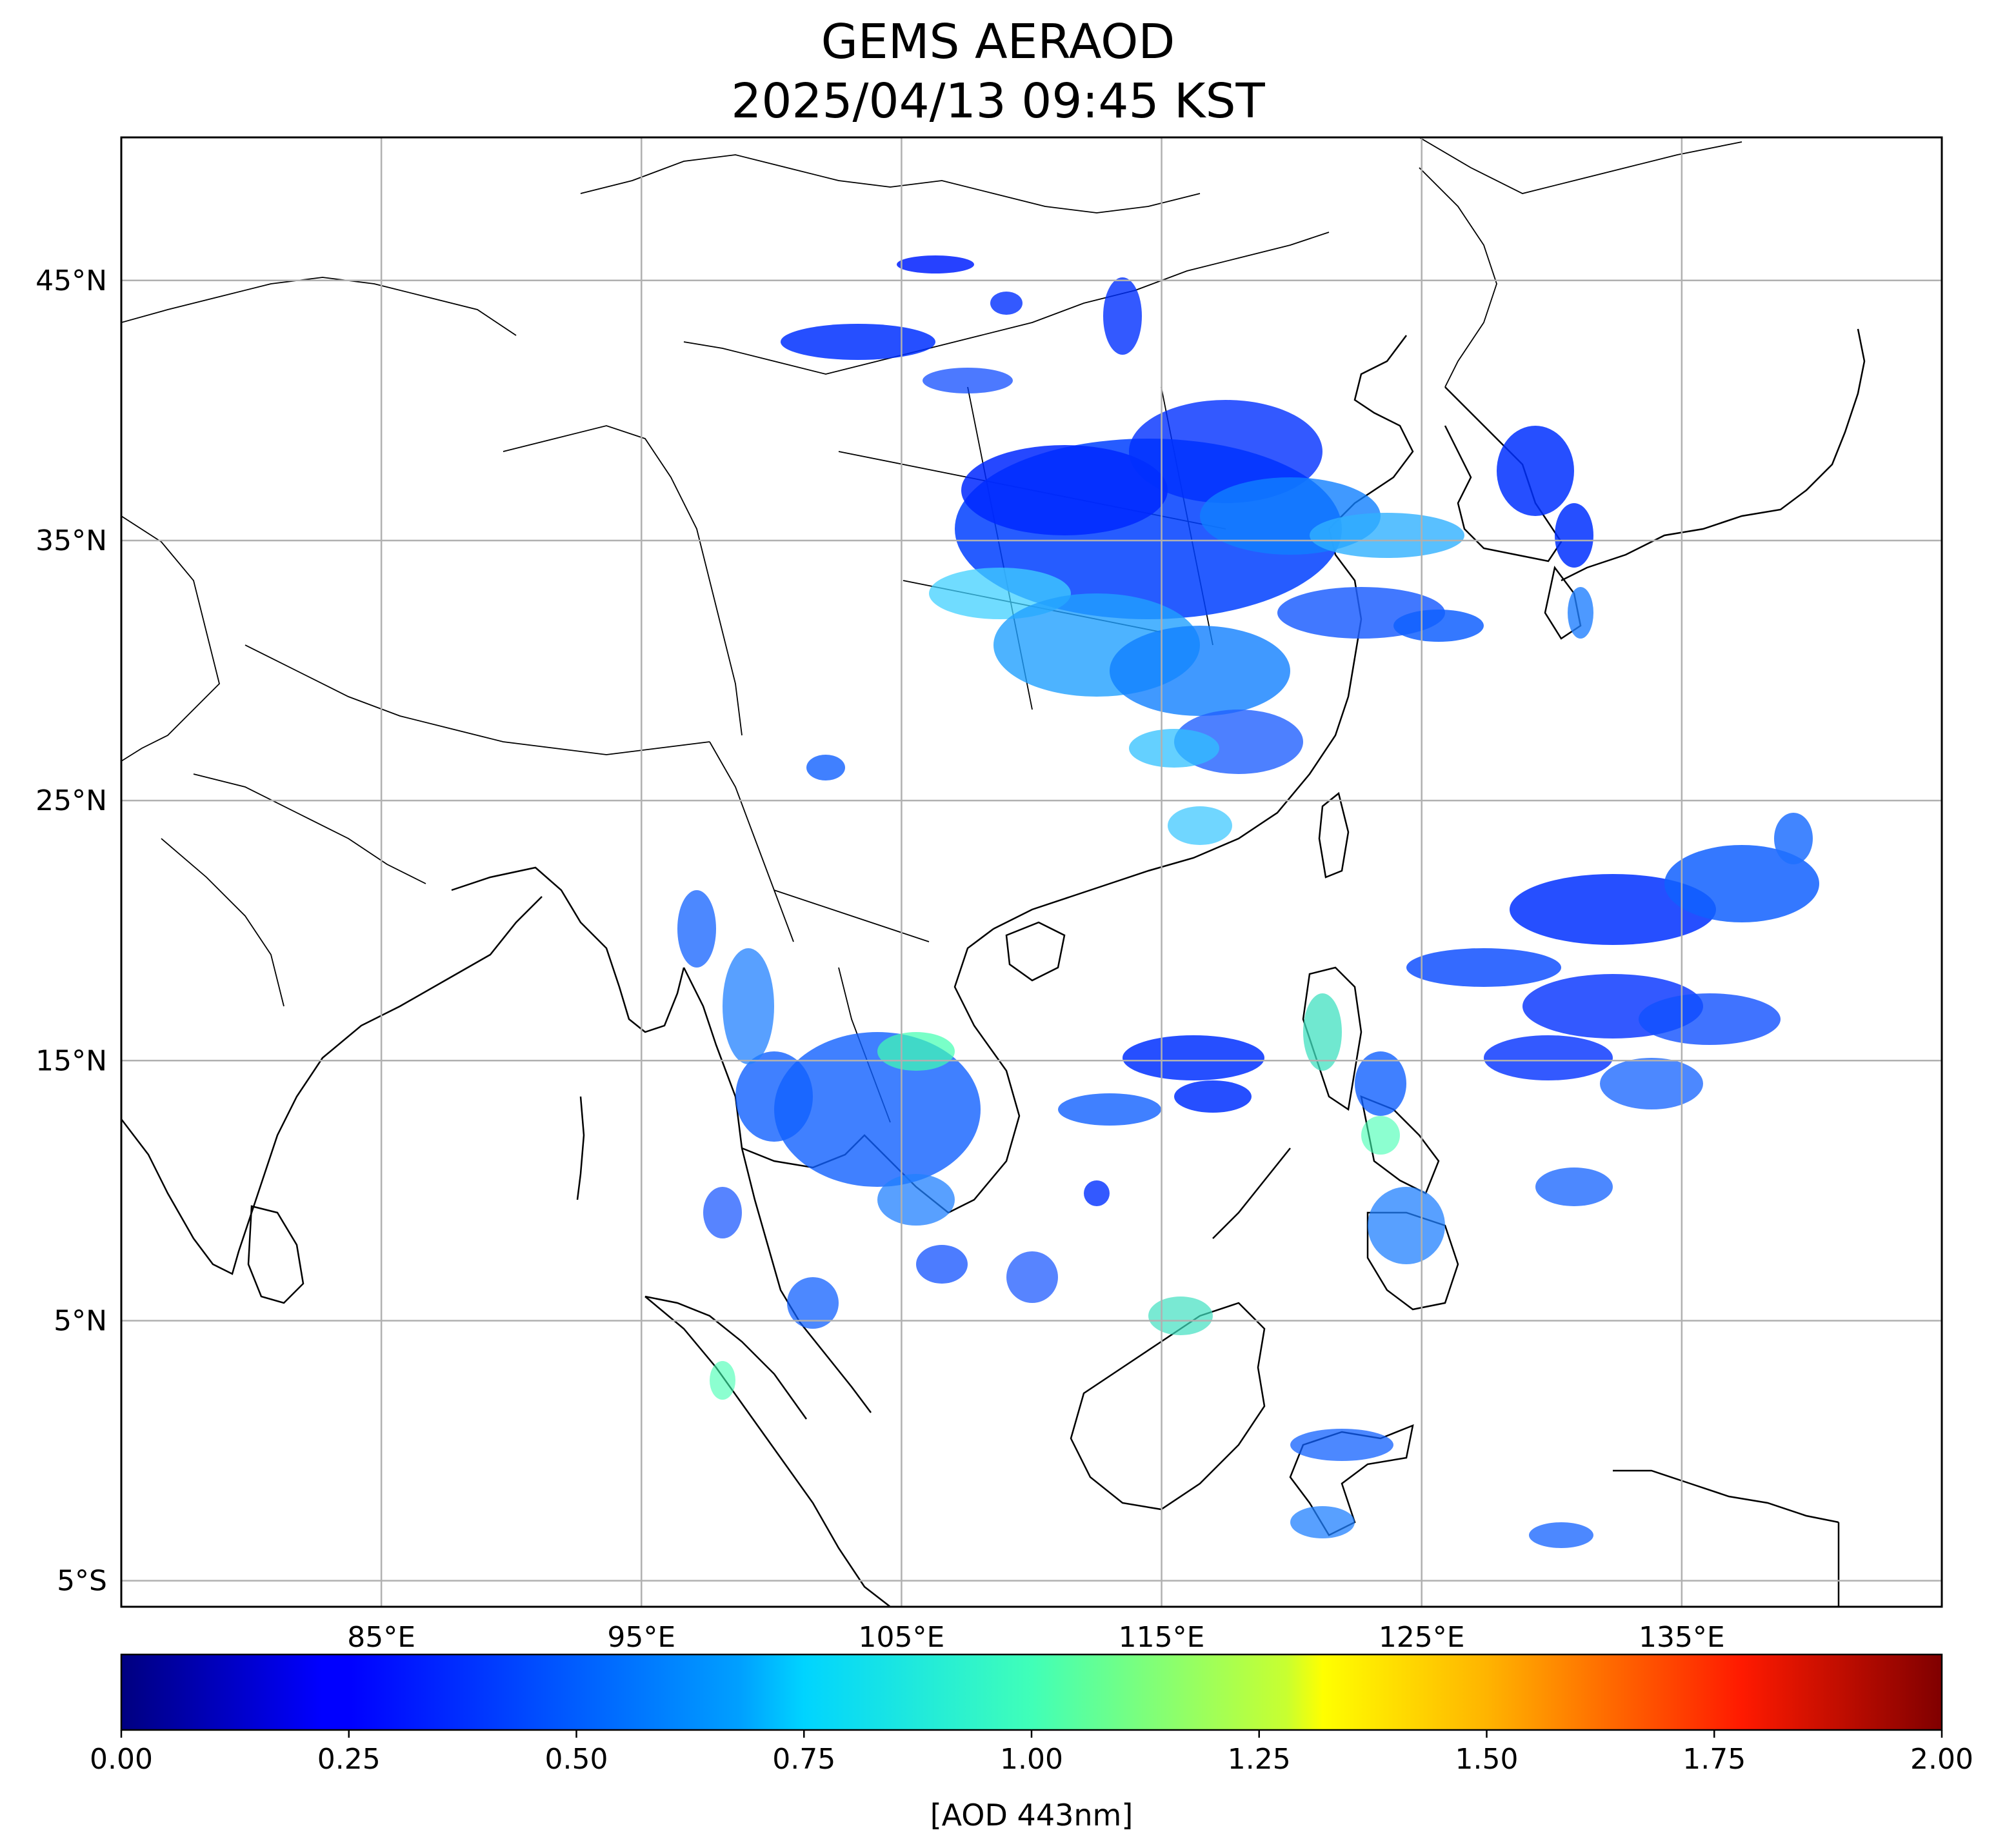 The image size is (1996, 1848). Describe the element at coordinates (1036, 1638) in the screenshot. I see `lon-ticks: 85°E 95°E 105°E 115°E 125°E 135°E` at that location.